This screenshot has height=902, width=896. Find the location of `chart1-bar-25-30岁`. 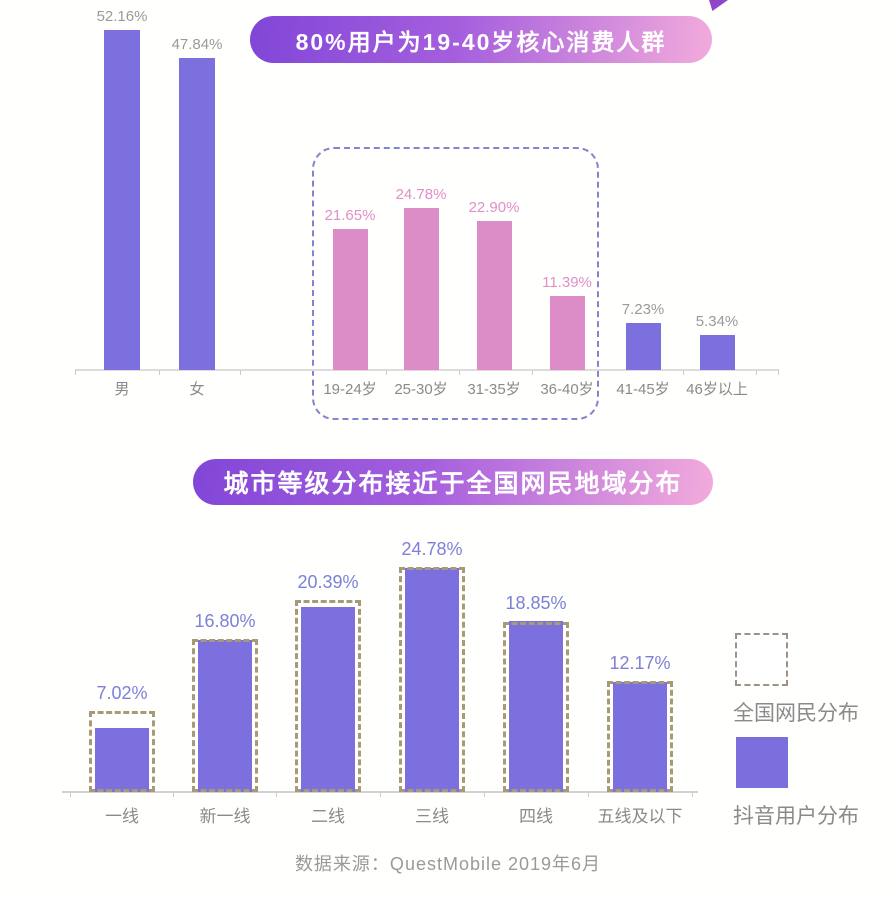

chart1-bar-25-30岁 is located at coordinates (421, 289).